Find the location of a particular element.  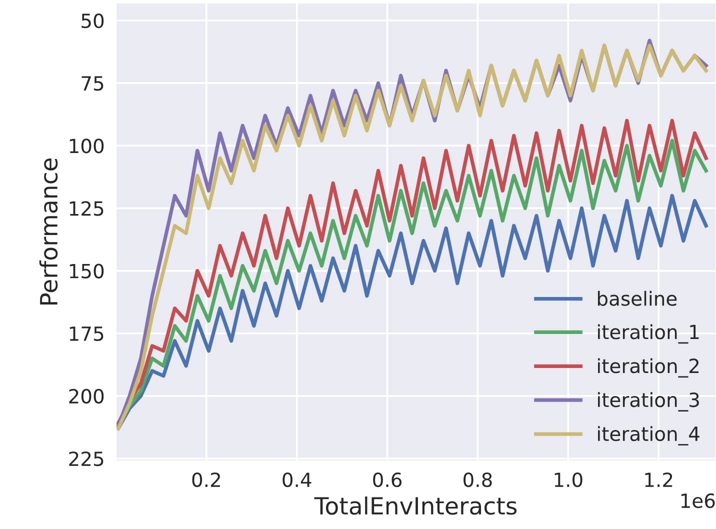

y-tick-label: 125 is located at coordinates (87, 208).